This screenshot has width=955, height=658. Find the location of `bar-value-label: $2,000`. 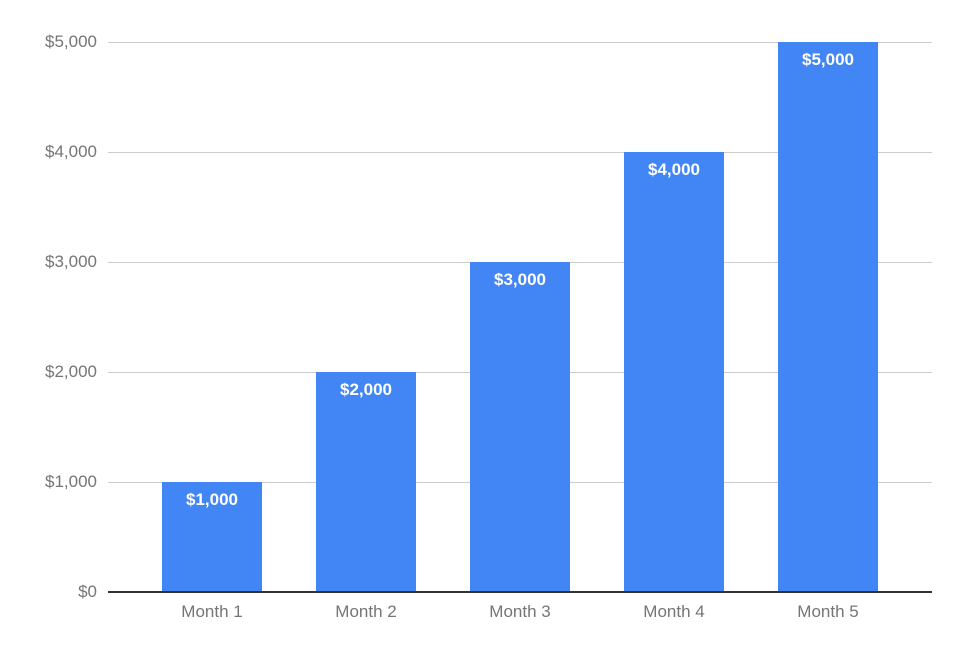

bar-value-label: $2,000 is located at coordinates (366, 389).